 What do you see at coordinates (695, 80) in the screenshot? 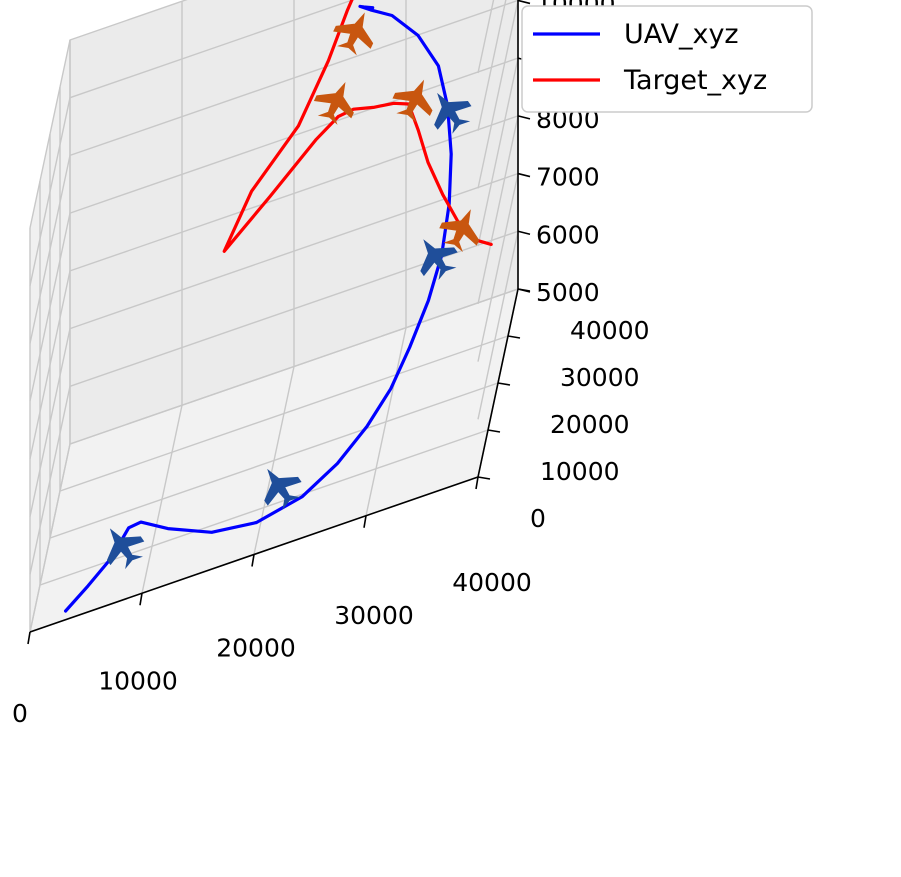
I see `legend-label: Target_xyz` at bounding box center [695, 80].